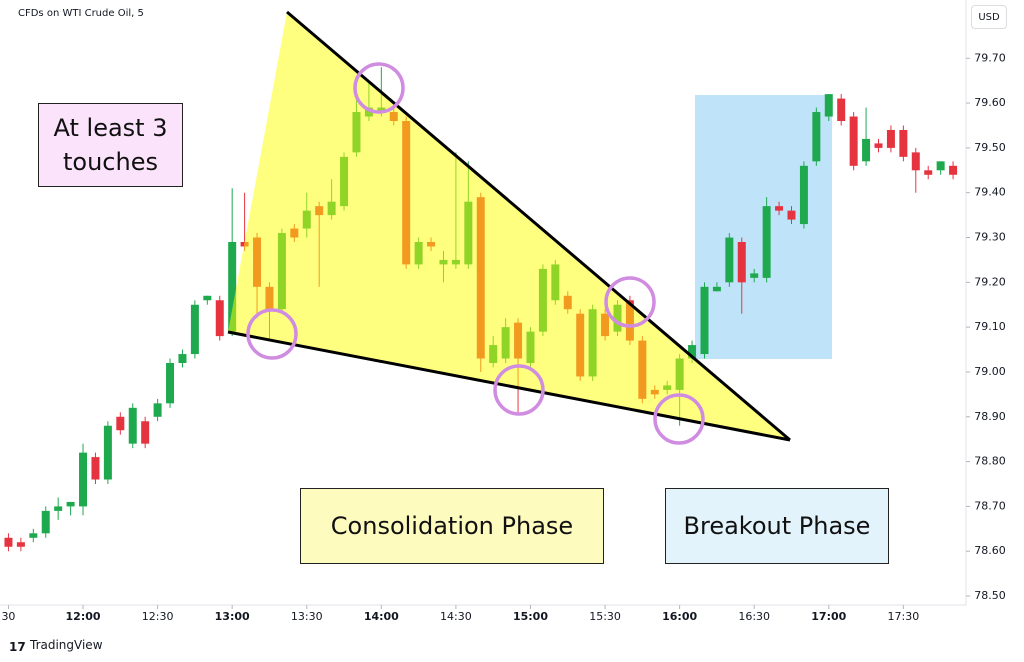 This screenshot has height=662, width=1024. Describe the element at coordinates (452, 526) in the screenshot. I see `consolidation-note: Consolidation Phase` at that location.